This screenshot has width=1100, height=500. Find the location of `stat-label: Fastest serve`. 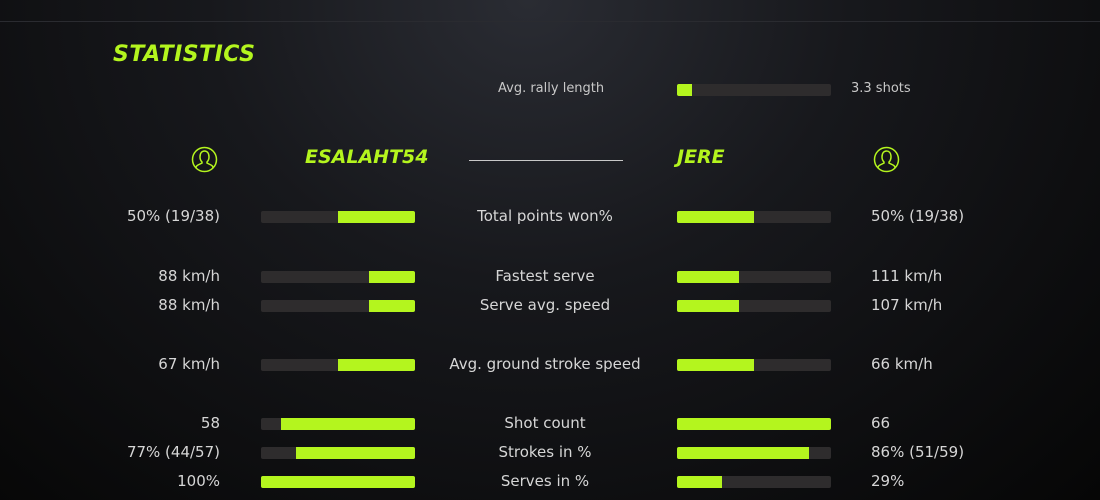

stat-label: Fastest serve is located at coordinates (545, 276).